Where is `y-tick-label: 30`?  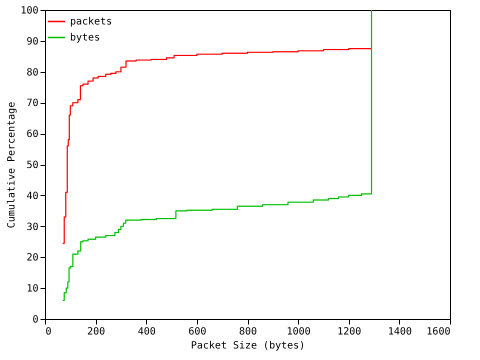
y-tick-label: 30 is located at coordinates (32, 227).